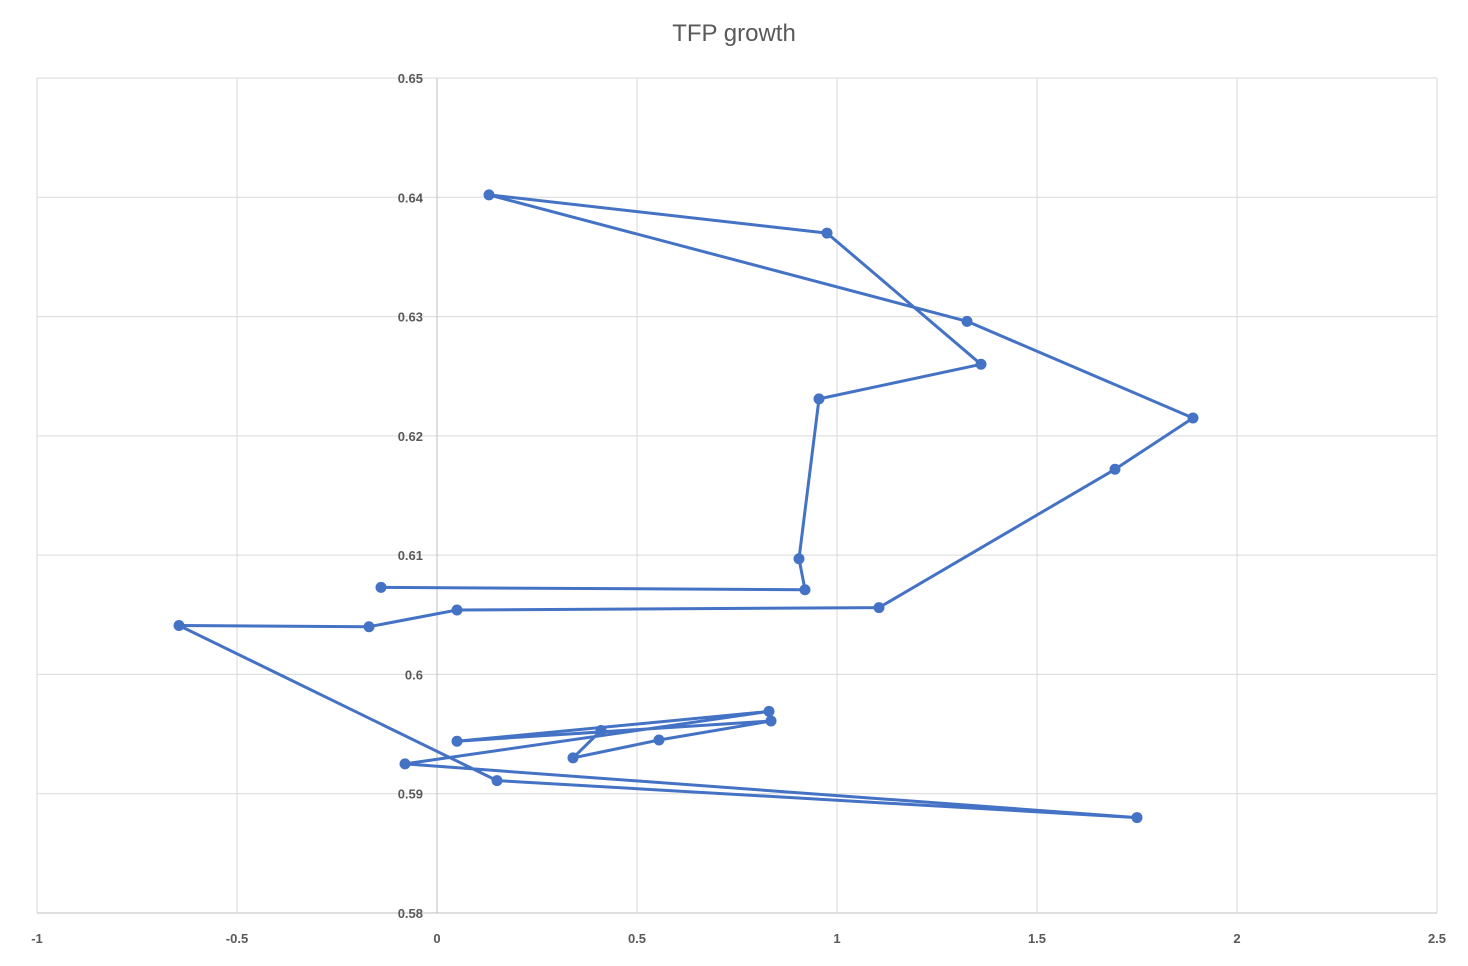 Image resolution: width=1468 pixels, height=966 pixels. Describe the element at coordinates (836, 938) in the screenshot. I see `x-tick-label: 1` at that location.